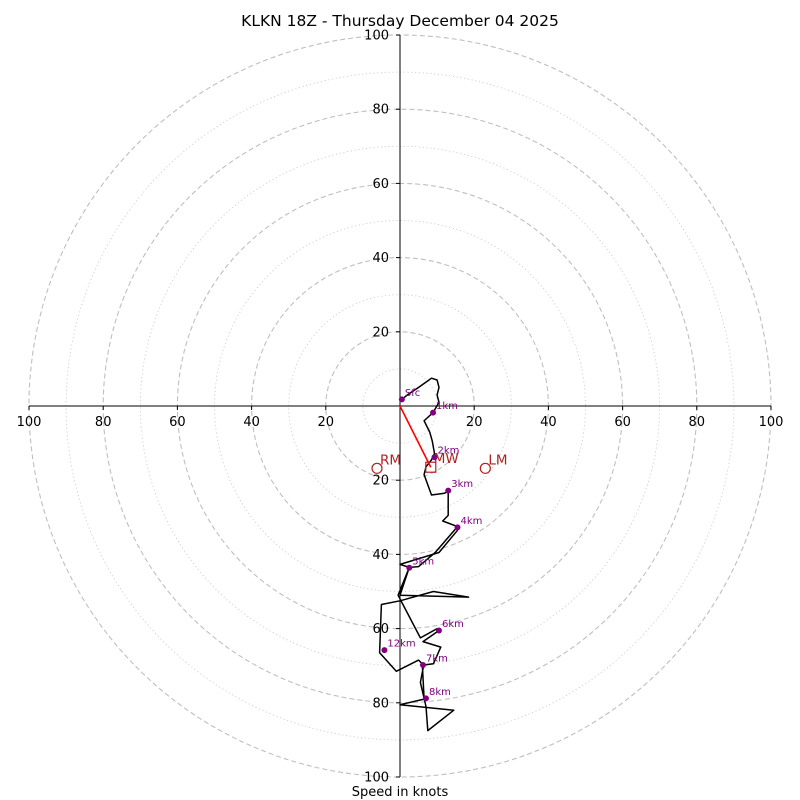 Image resolution: width=800 pixels, height=800 pixels. I want to click on lm-label: LM, so click(497, 460).